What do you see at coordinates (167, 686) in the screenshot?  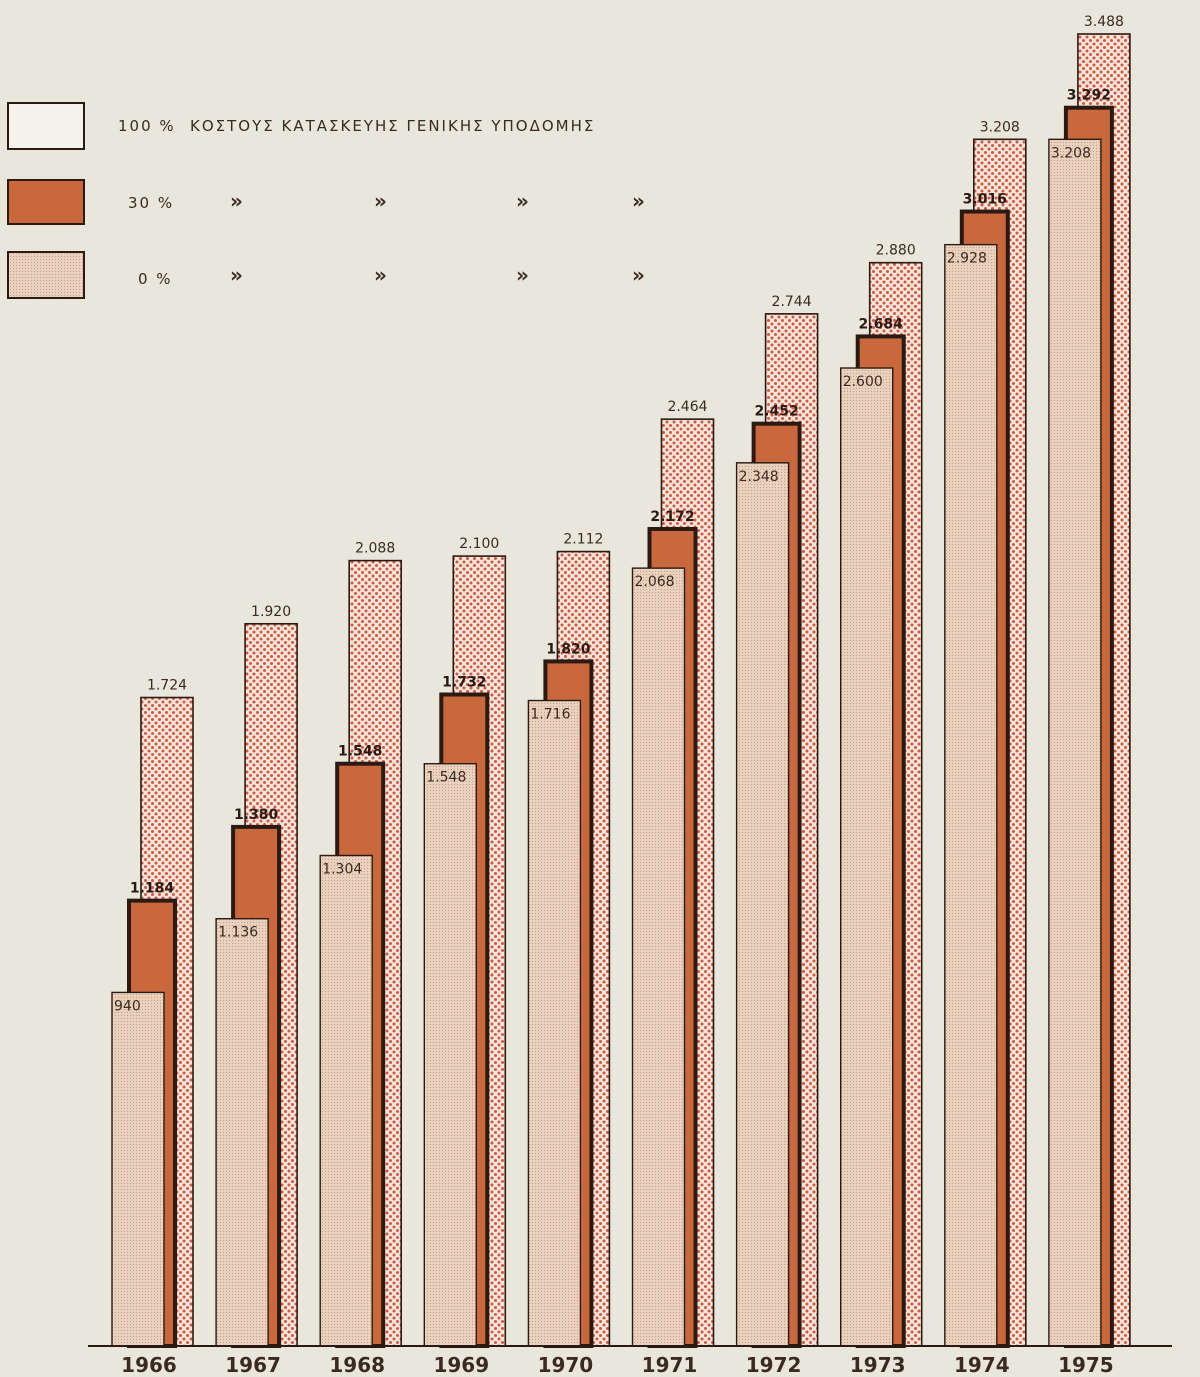 I see `value-label-0pct: 1.724` at bounding box center [167, 686].